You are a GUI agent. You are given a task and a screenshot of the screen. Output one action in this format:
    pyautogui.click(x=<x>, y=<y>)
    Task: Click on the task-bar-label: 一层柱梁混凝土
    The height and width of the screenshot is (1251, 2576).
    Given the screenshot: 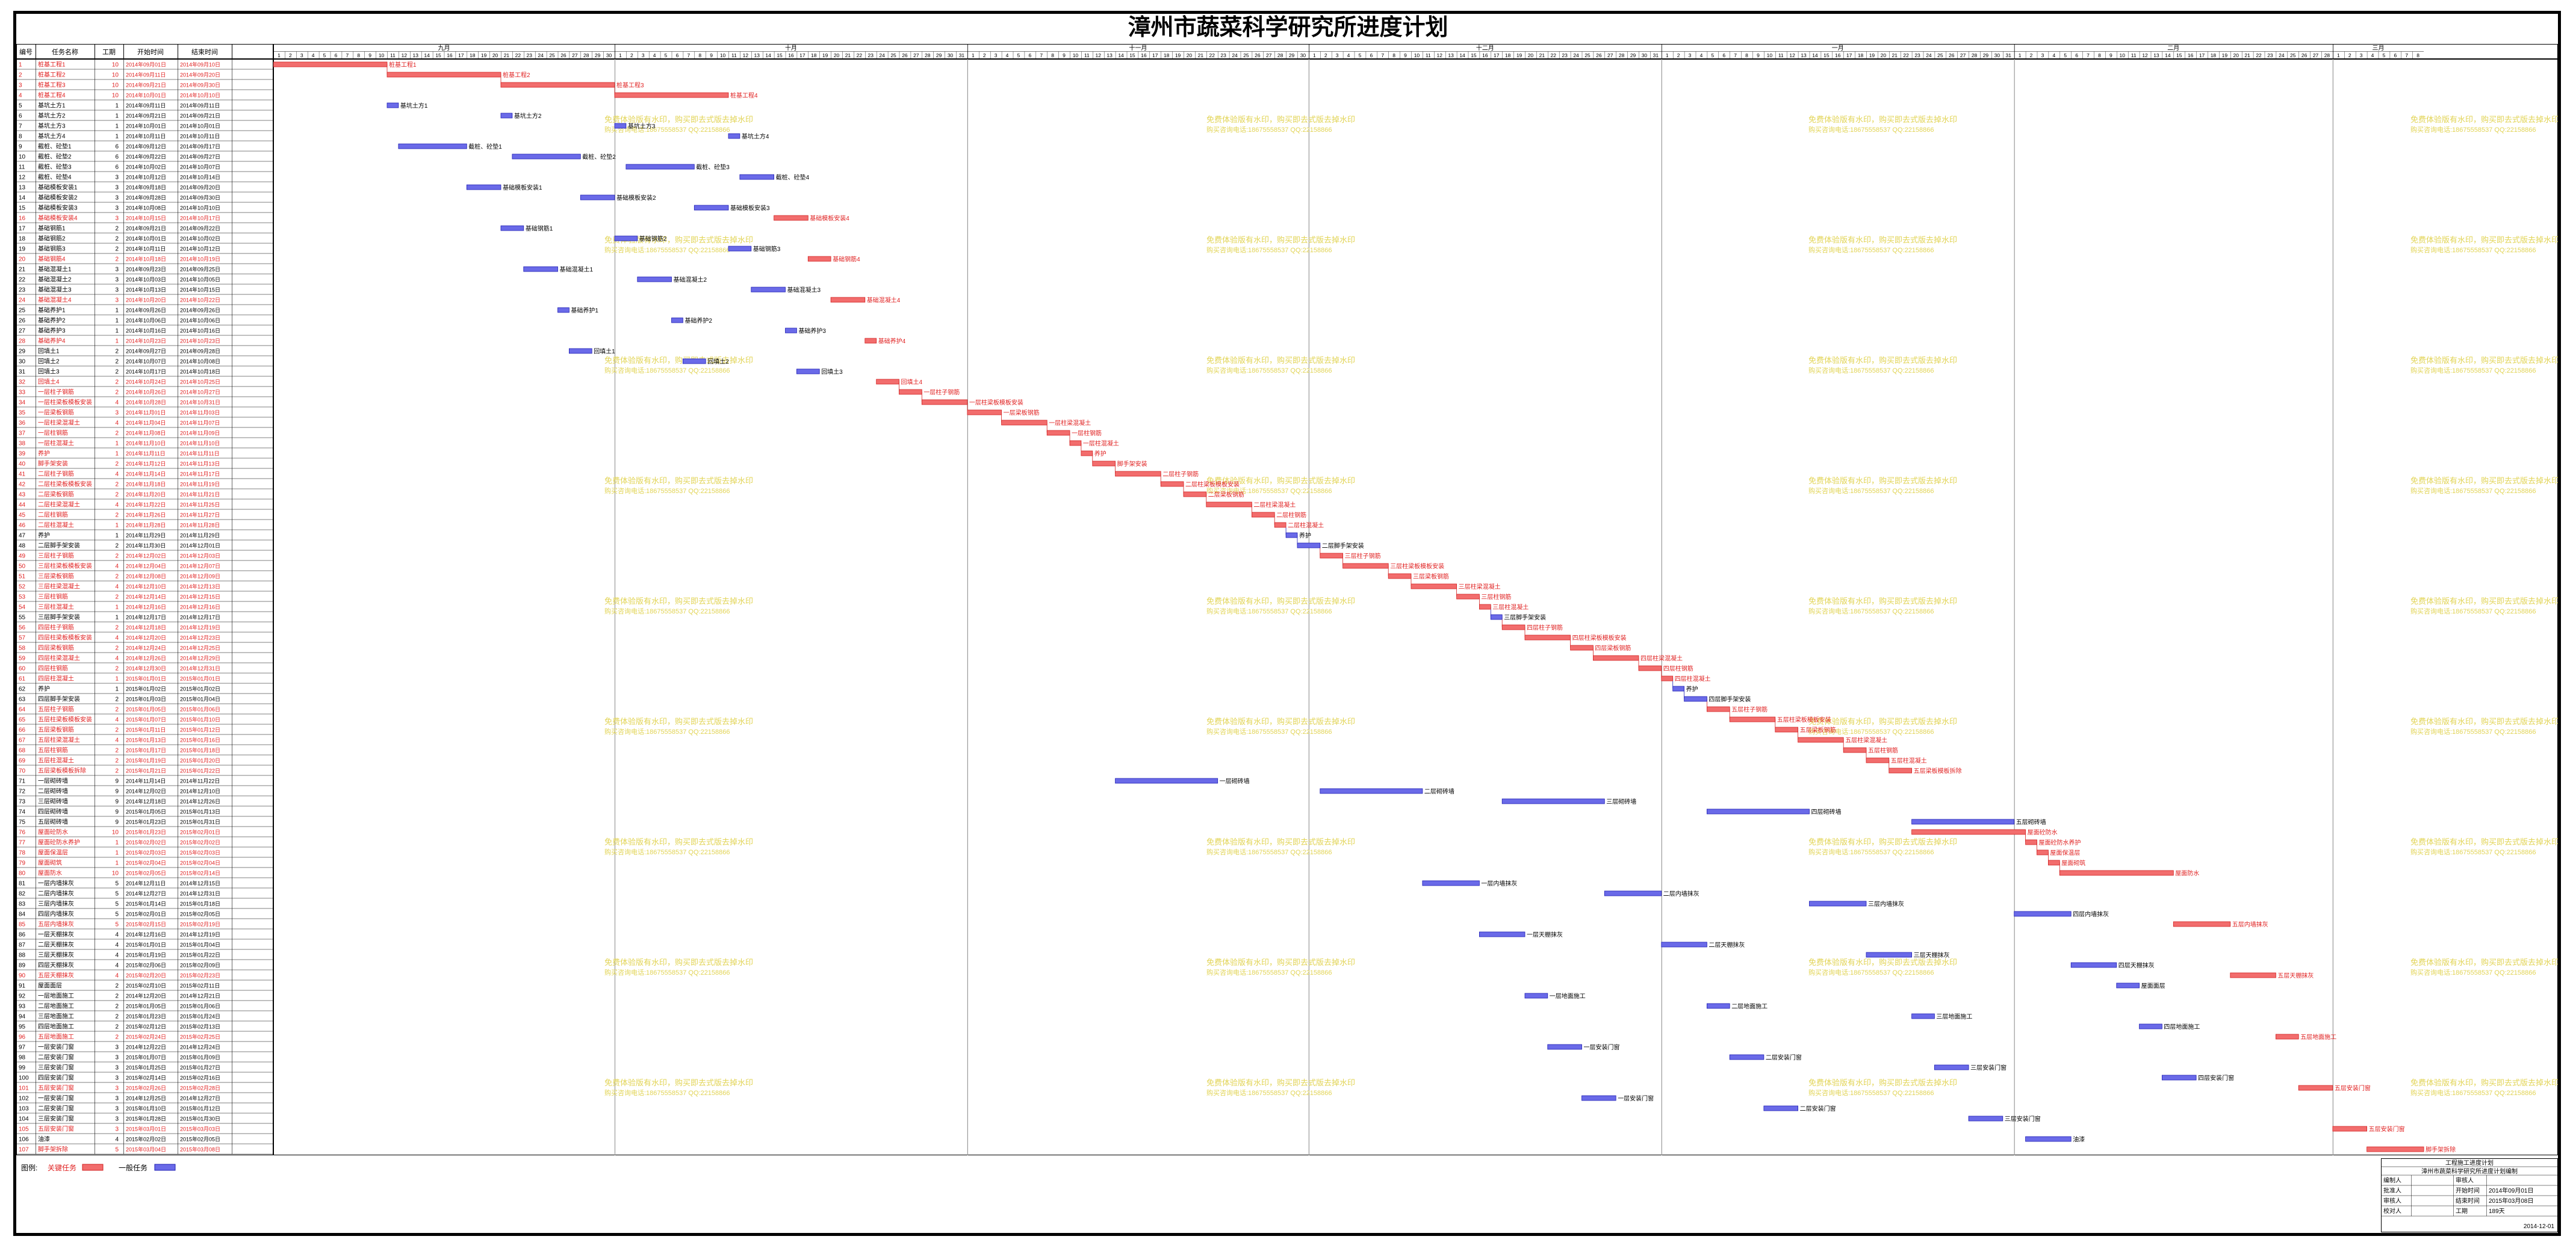 What is the action you would take?
    pyautogui.click(x=1070, y=423)
    